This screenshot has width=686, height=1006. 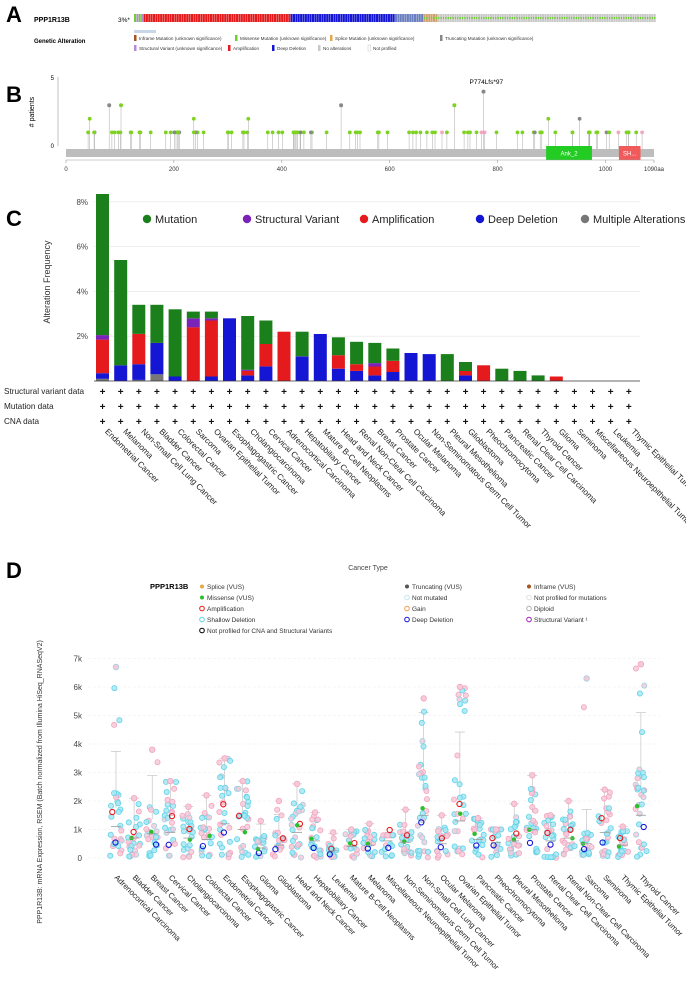 I want to click on d-legend-label: Amplification, so click(x=225, y=609).